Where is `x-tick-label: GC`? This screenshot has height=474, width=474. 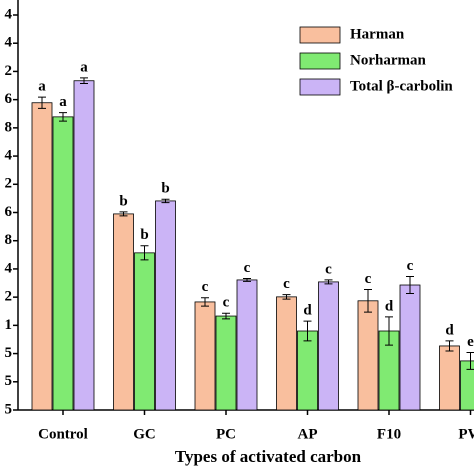
x-tick-label: GC is located at coordinates (144, 434).